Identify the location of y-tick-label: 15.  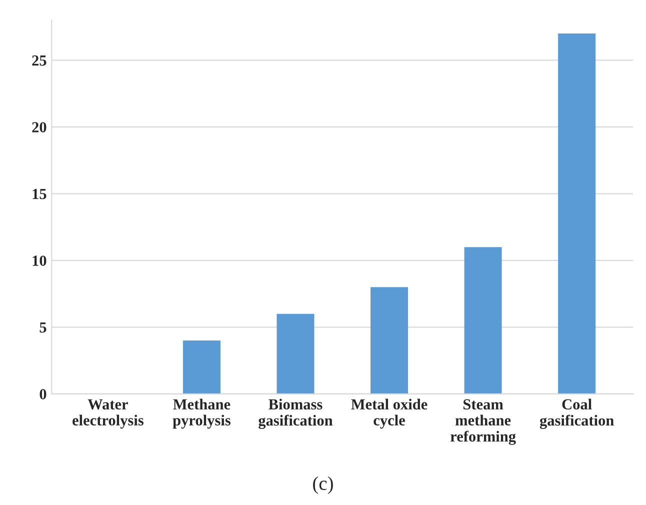
(39, 194).